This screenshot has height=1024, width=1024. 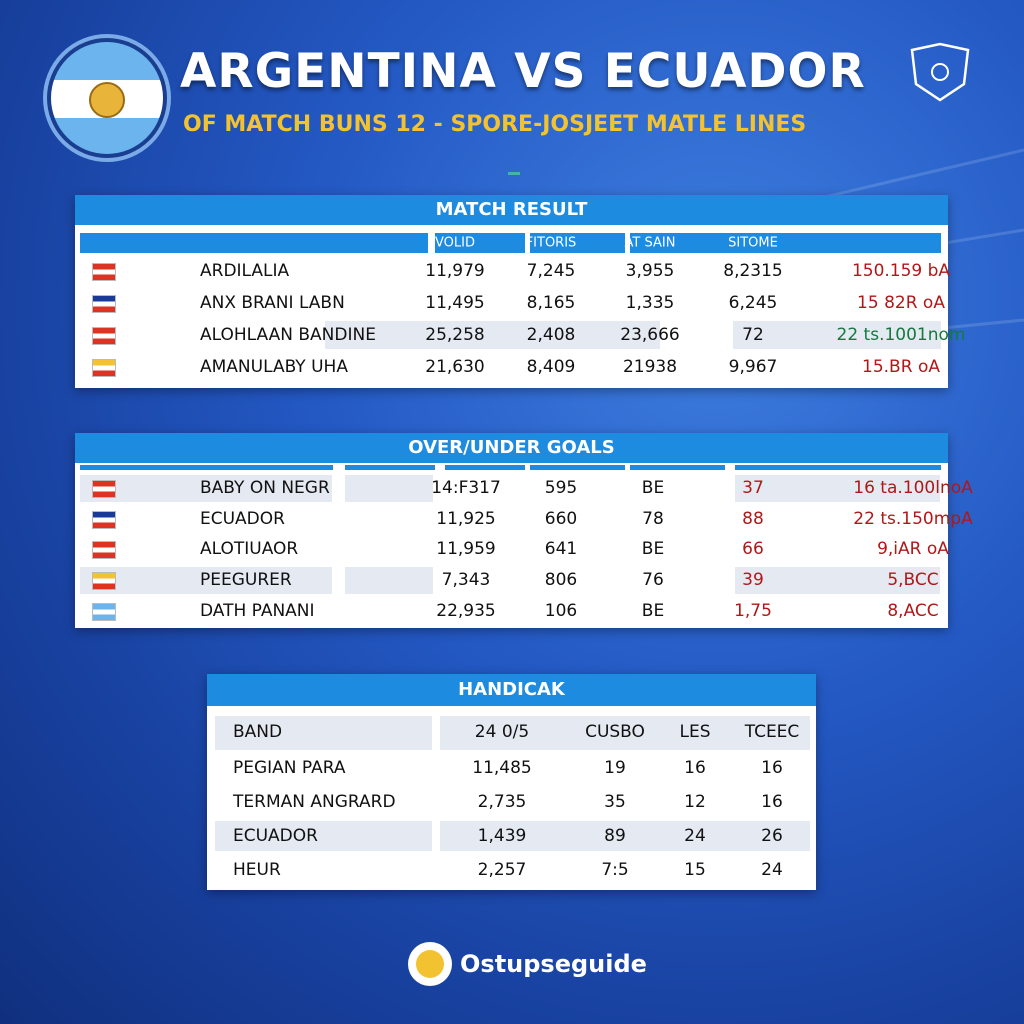 I want to click on cell-value: 1,75, so click(x=753, y=611).